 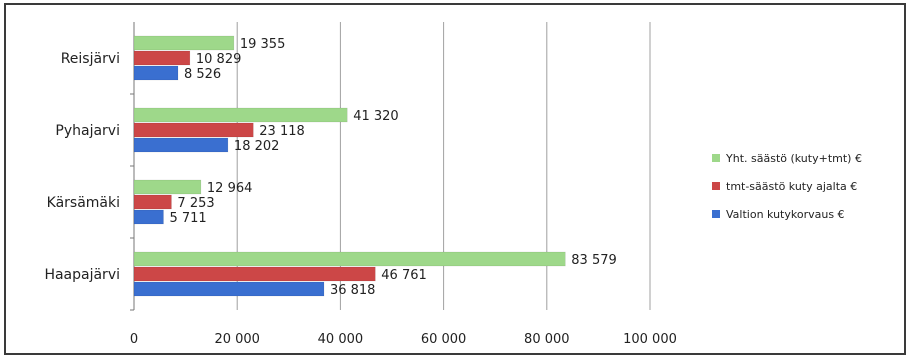 What do you see at coordinates (263, 44) in the screenshot?
I see `bar-value-label: 19 355` at bounding box center [263, 44].